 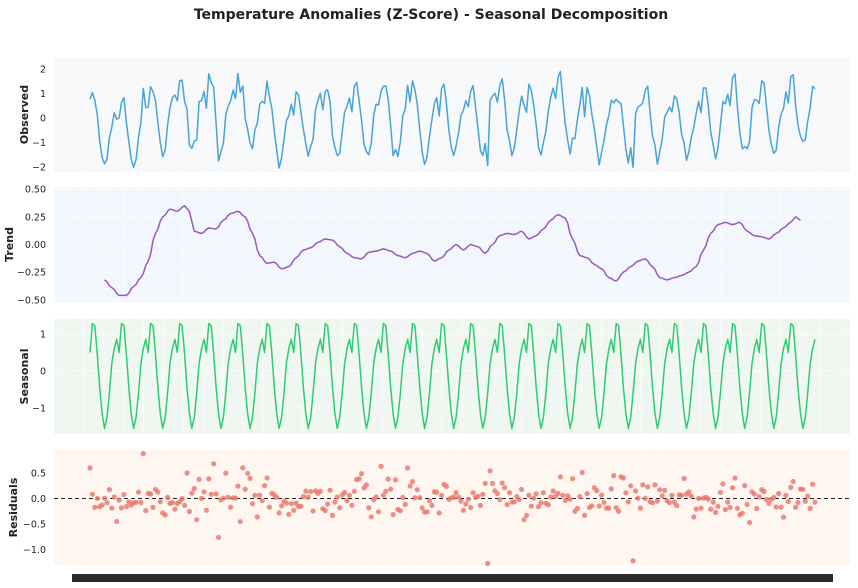 I want to click on y-tick-label: −0.25, so click(x=31, y=273).